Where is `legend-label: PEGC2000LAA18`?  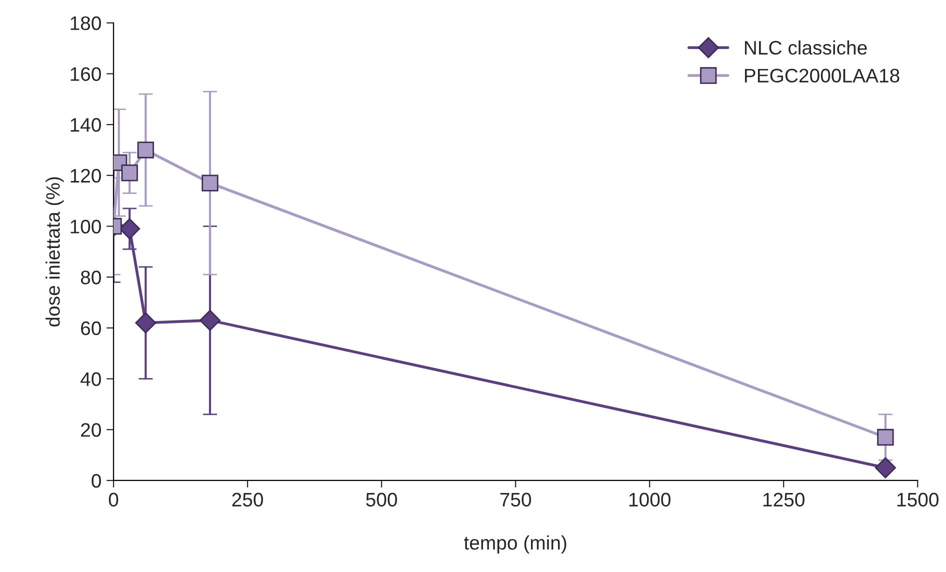
legend-label: PEGC2000LAA18 is located at coordinates (822, 75).